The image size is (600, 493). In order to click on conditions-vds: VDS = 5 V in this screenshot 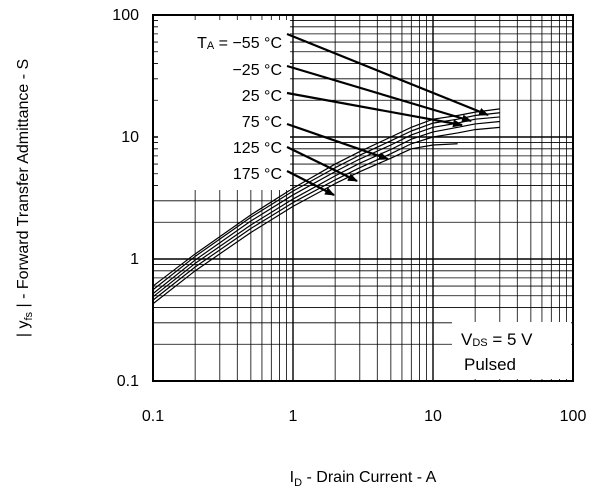, I will do `click(497, 339)`.